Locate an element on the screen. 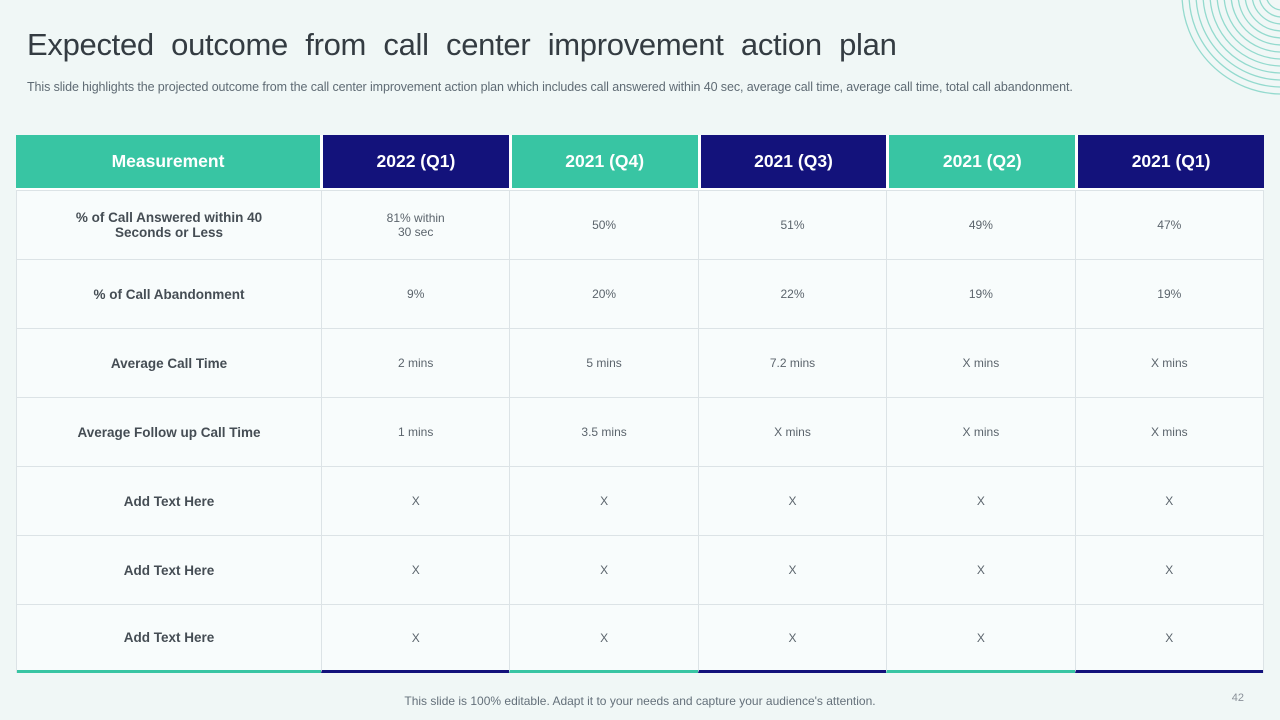  header-cell-2021-q3: 2021 (Q3) is located at coordinates (792, 162).